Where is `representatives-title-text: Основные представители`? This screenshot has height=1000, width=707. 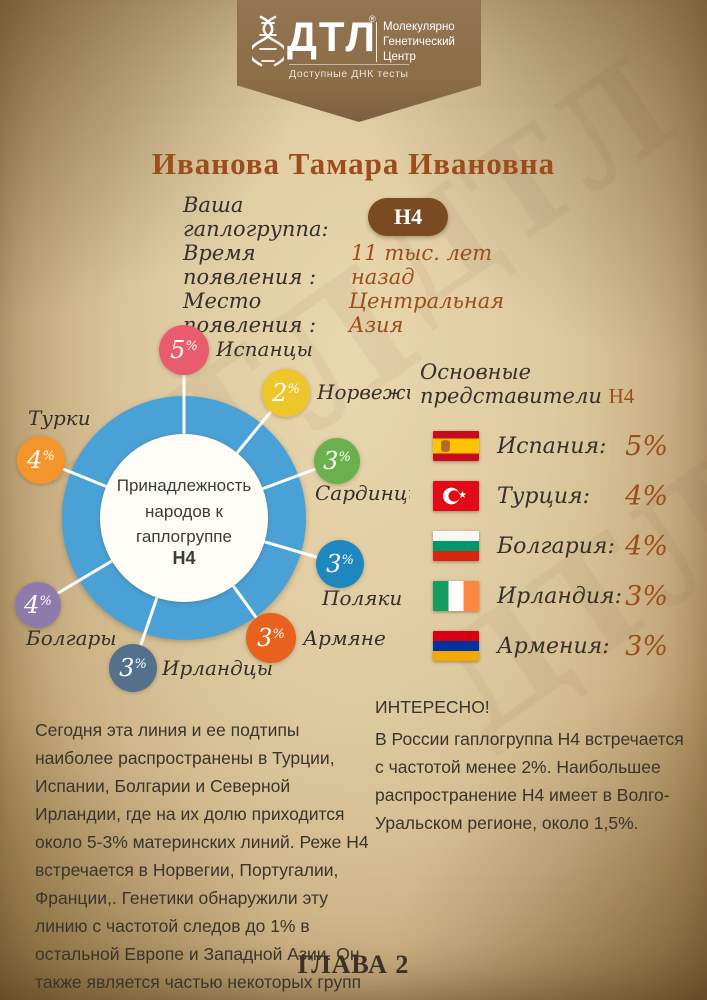
representatives-title-text: Основные представители is located at coordinates (511, 384).